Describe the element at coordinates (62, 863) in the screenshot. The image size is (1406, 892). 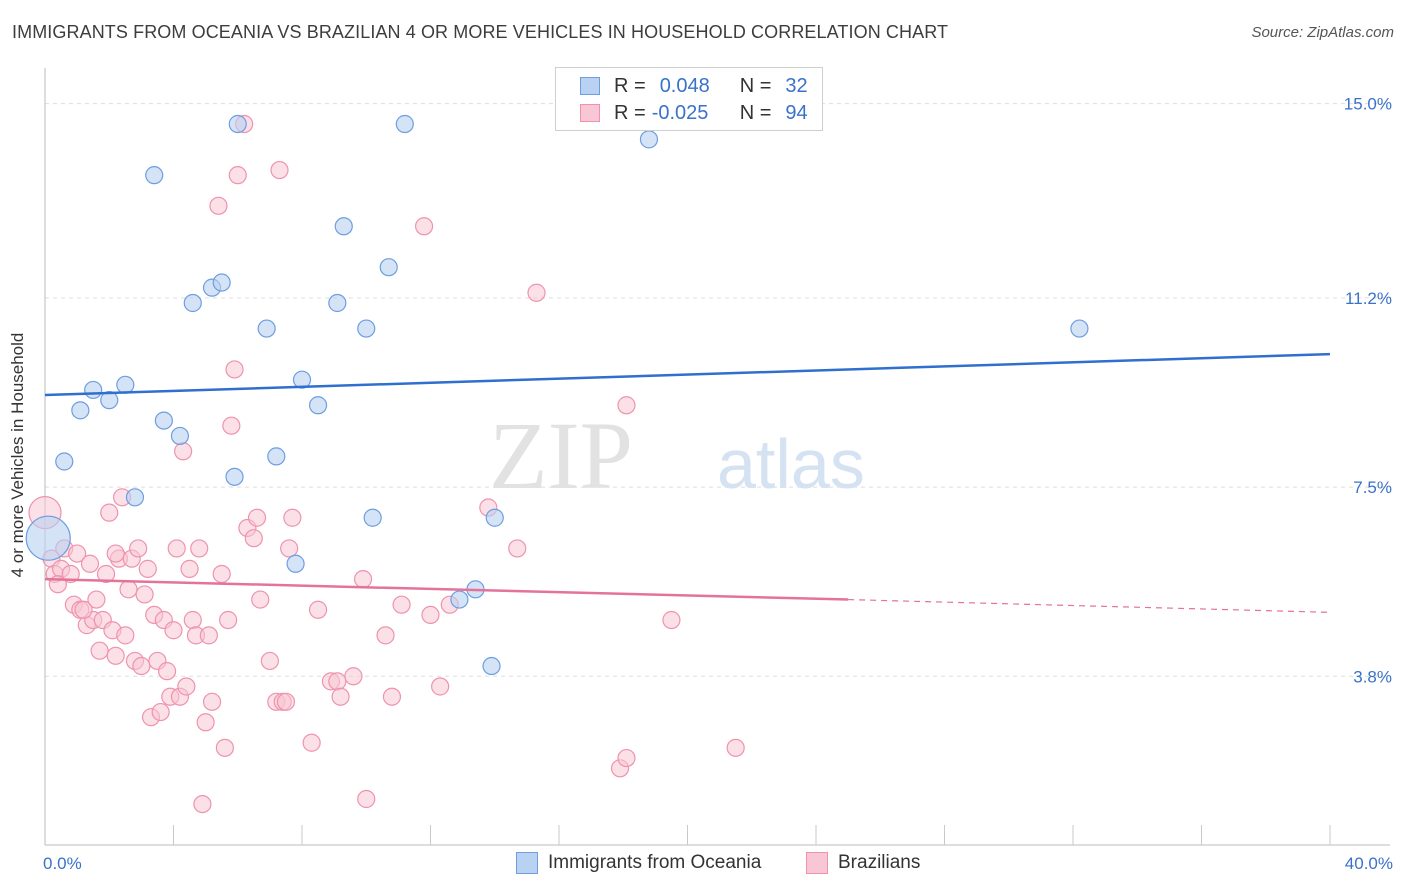
I see `x-tick-label: 0.0%` at that location.